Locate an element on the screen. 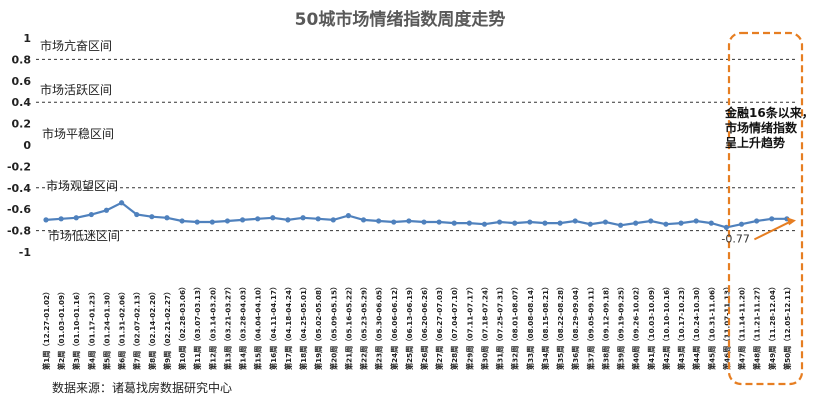 This screenshot has height=405, width=817. x-tick-label: 第10周（02.28-03.06） is located at coordinates (182, 326).